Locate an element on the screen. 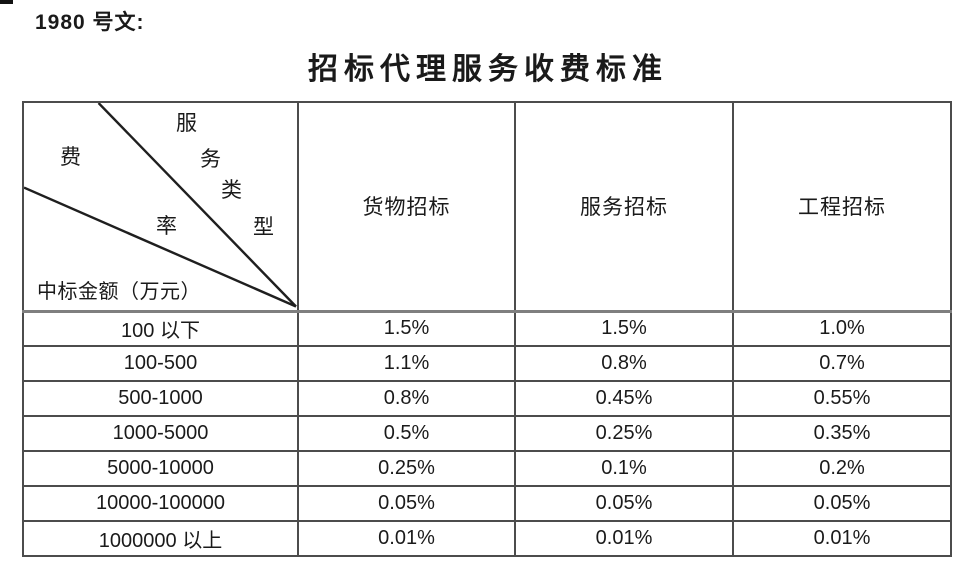 The image size is (976, 581). diagonal-divider-lines is located at coordinates (160, 205).